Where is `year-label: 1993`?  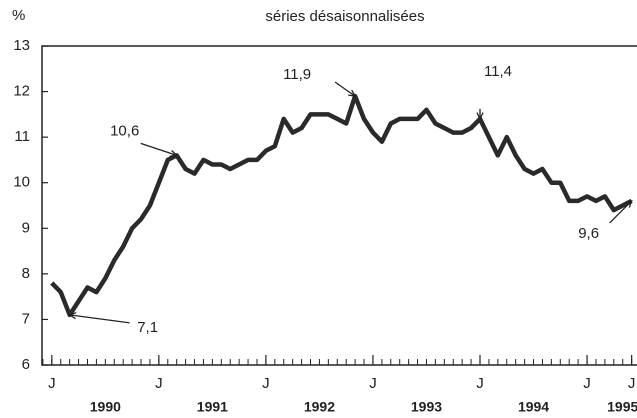
year-label: 1993 is located at coordinates (426, 407).